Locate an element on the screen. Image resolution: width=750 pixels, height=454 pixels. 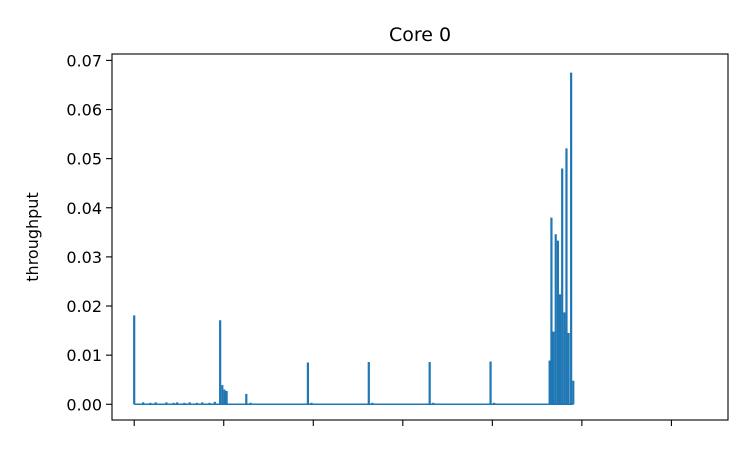
y-axis: 0.00 0.01 0.02 0.03 0.04 0.05 0.06 0.07 is located at coordinates (89, 232).